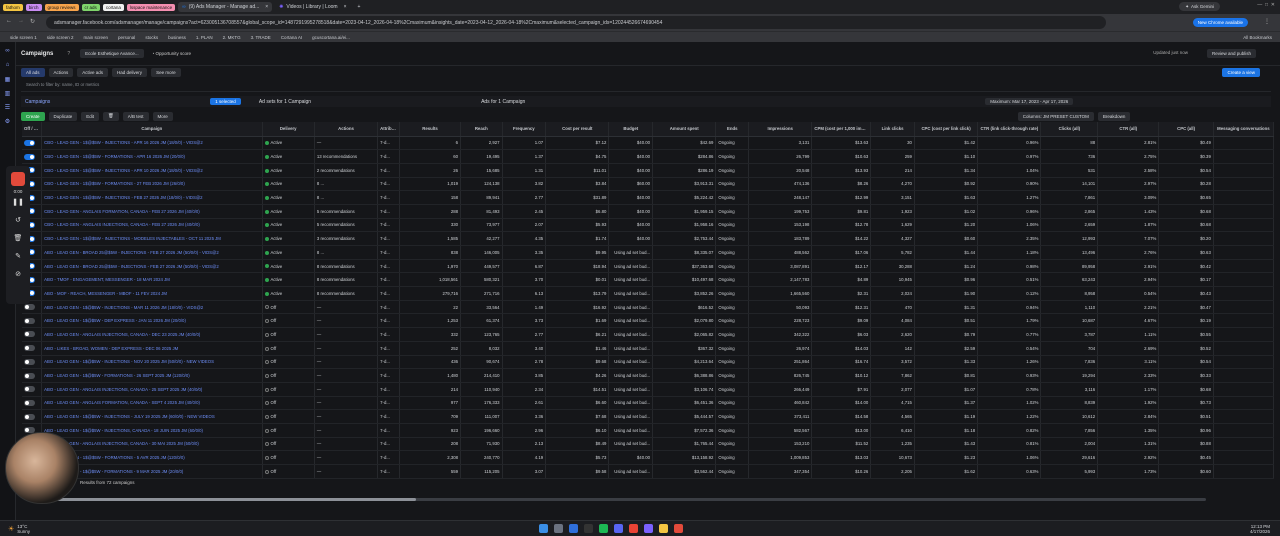 The height and width of the screenshot is (536, 1280). I want to click on audience-icon: ☰, so click(7, 108).